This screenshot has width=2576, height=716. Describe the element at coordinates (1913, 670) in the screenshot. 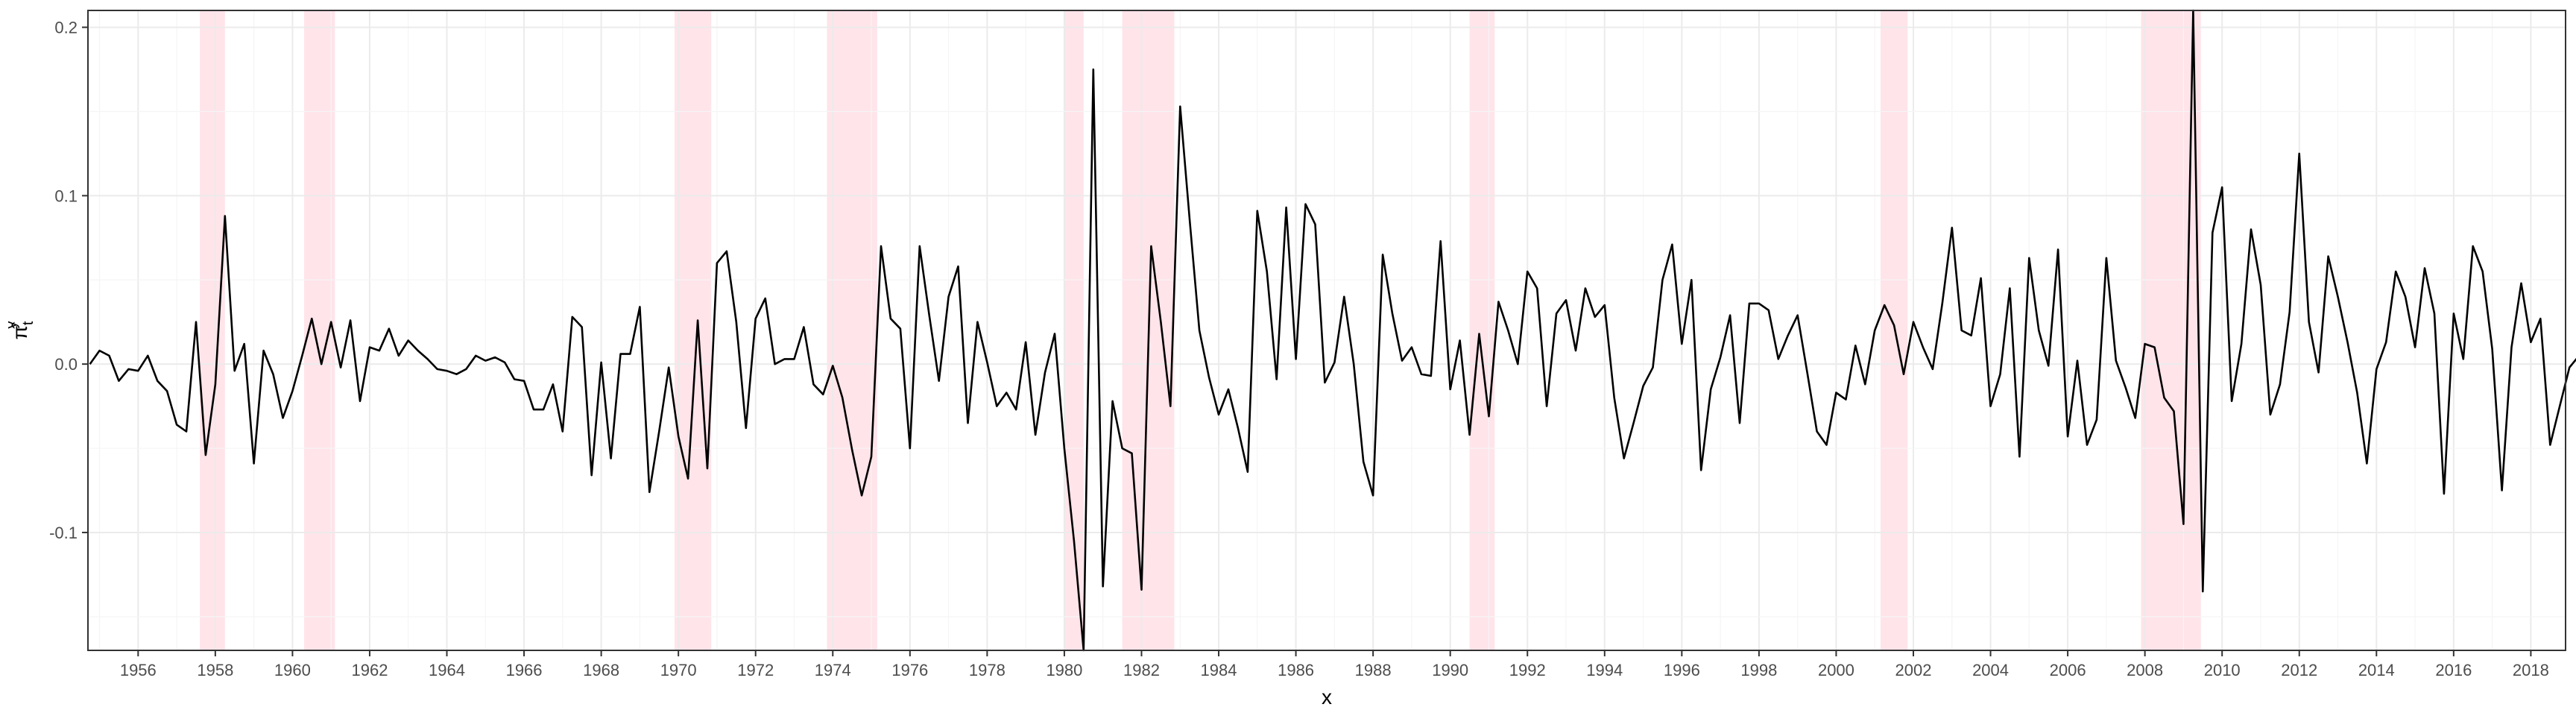

I see `x-tick-label: 2002` at that location.